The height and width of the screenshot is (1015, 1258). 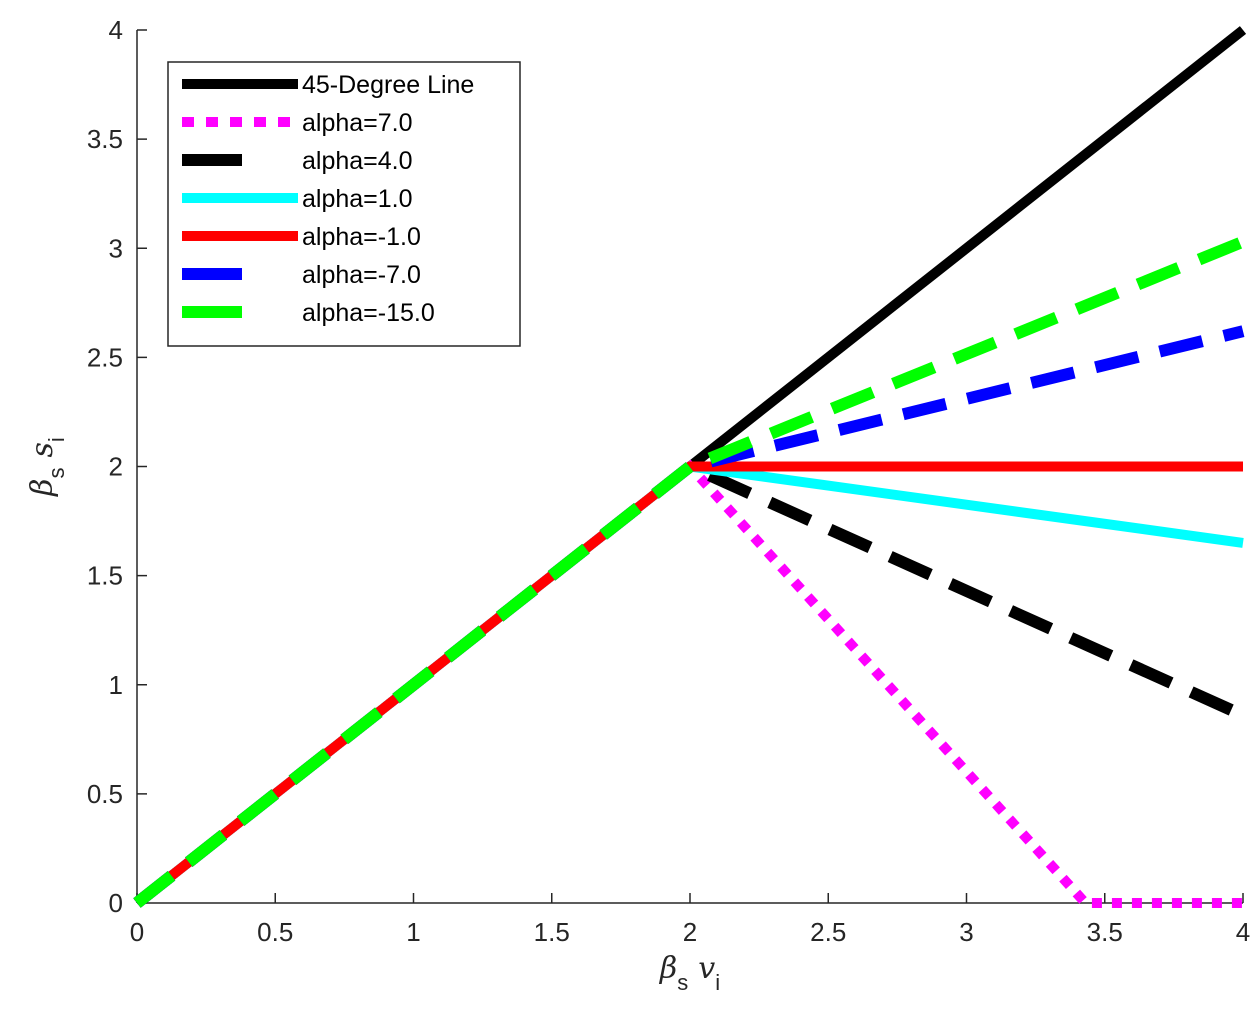 What do you see at coordinates (717, 982) in the screenshot?
I see `x-axis-var-sub: i` at bounding box center [717, 982].